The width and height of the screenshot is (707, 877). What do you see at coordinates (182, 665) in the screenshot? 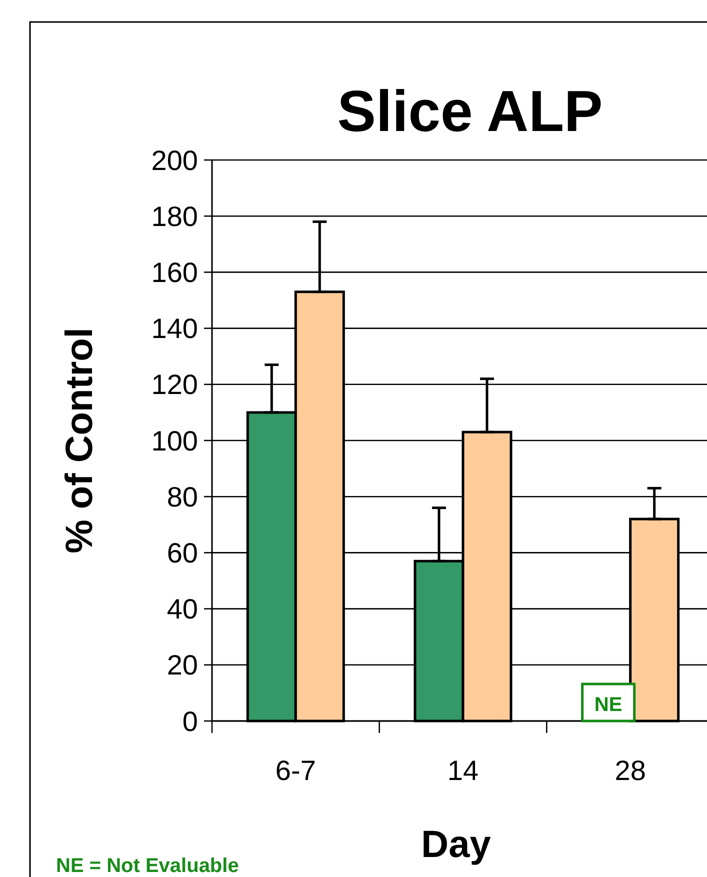
I see `y-tick-label: 20` at bounding box center [182, 665].